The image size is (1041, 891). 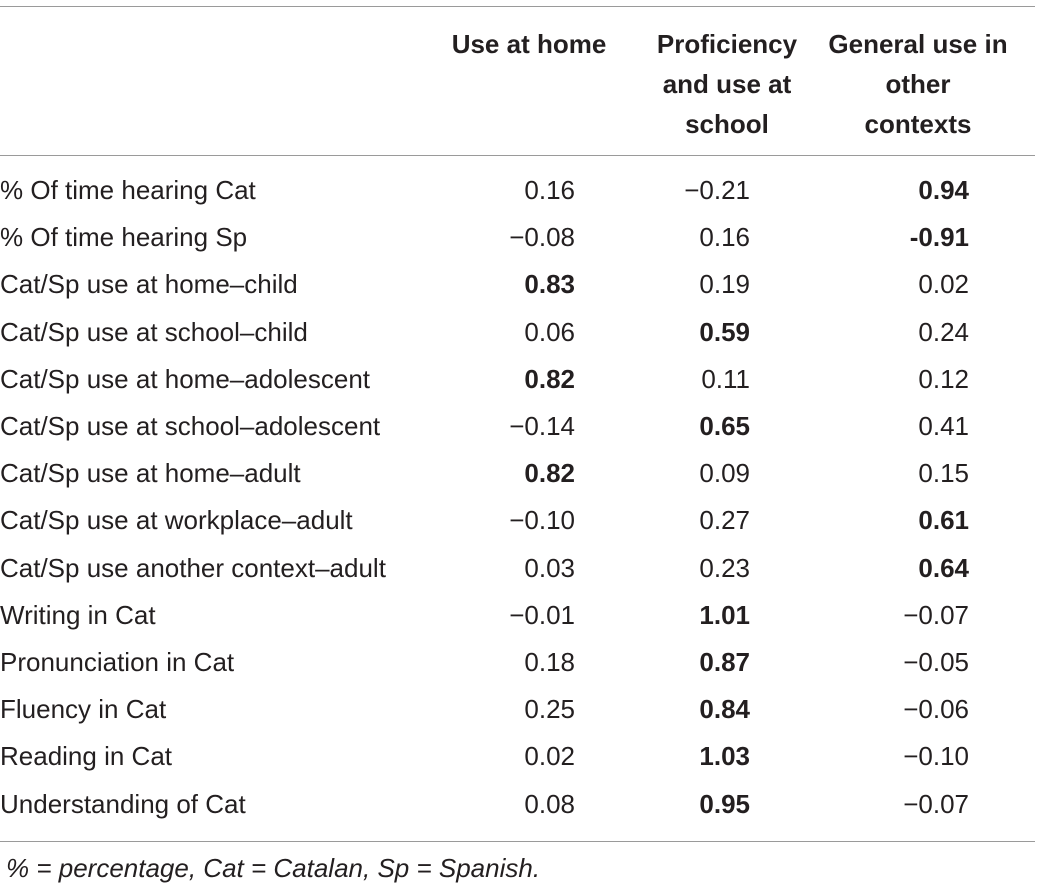 I want to click on column-header-line: school, so click(x=727, y=124).